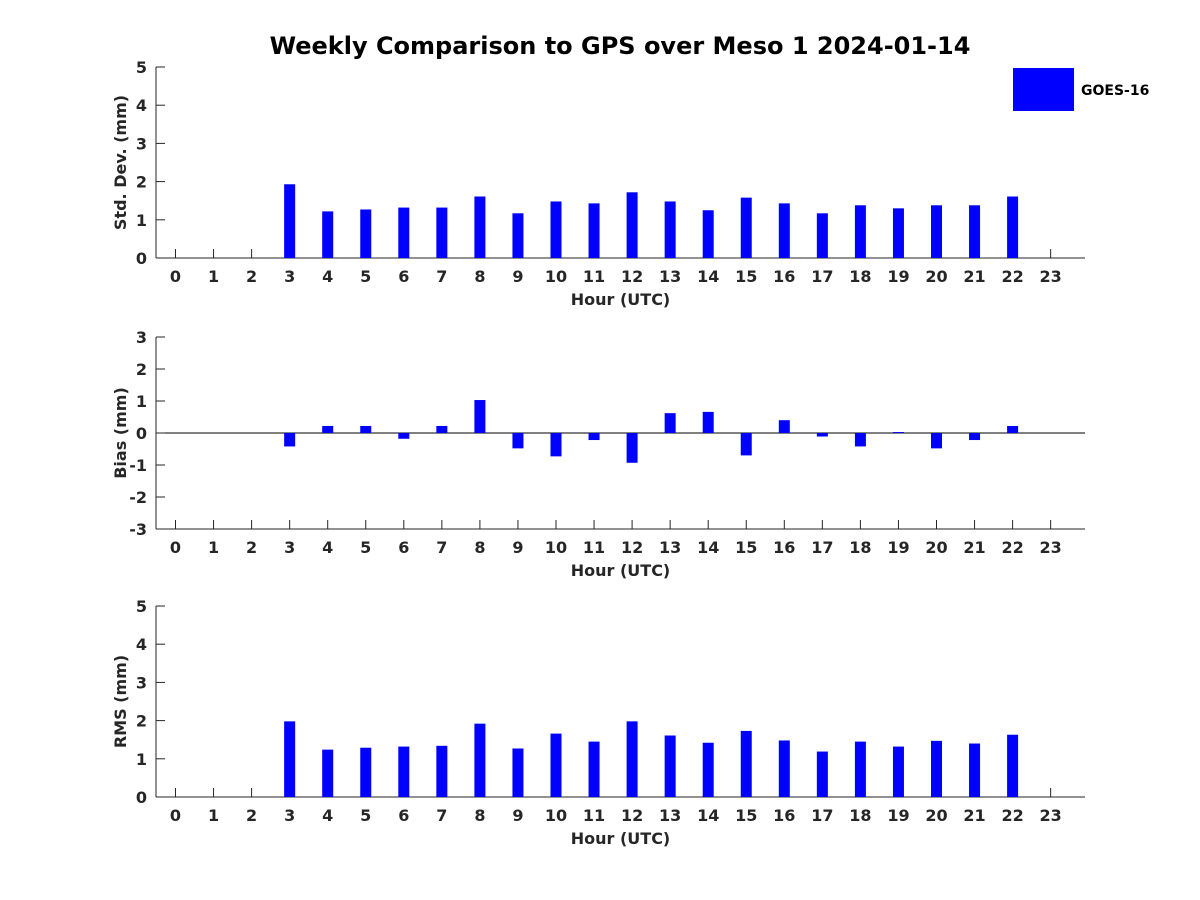  I want to click on x-tick-label: 19, so click(898, 547).